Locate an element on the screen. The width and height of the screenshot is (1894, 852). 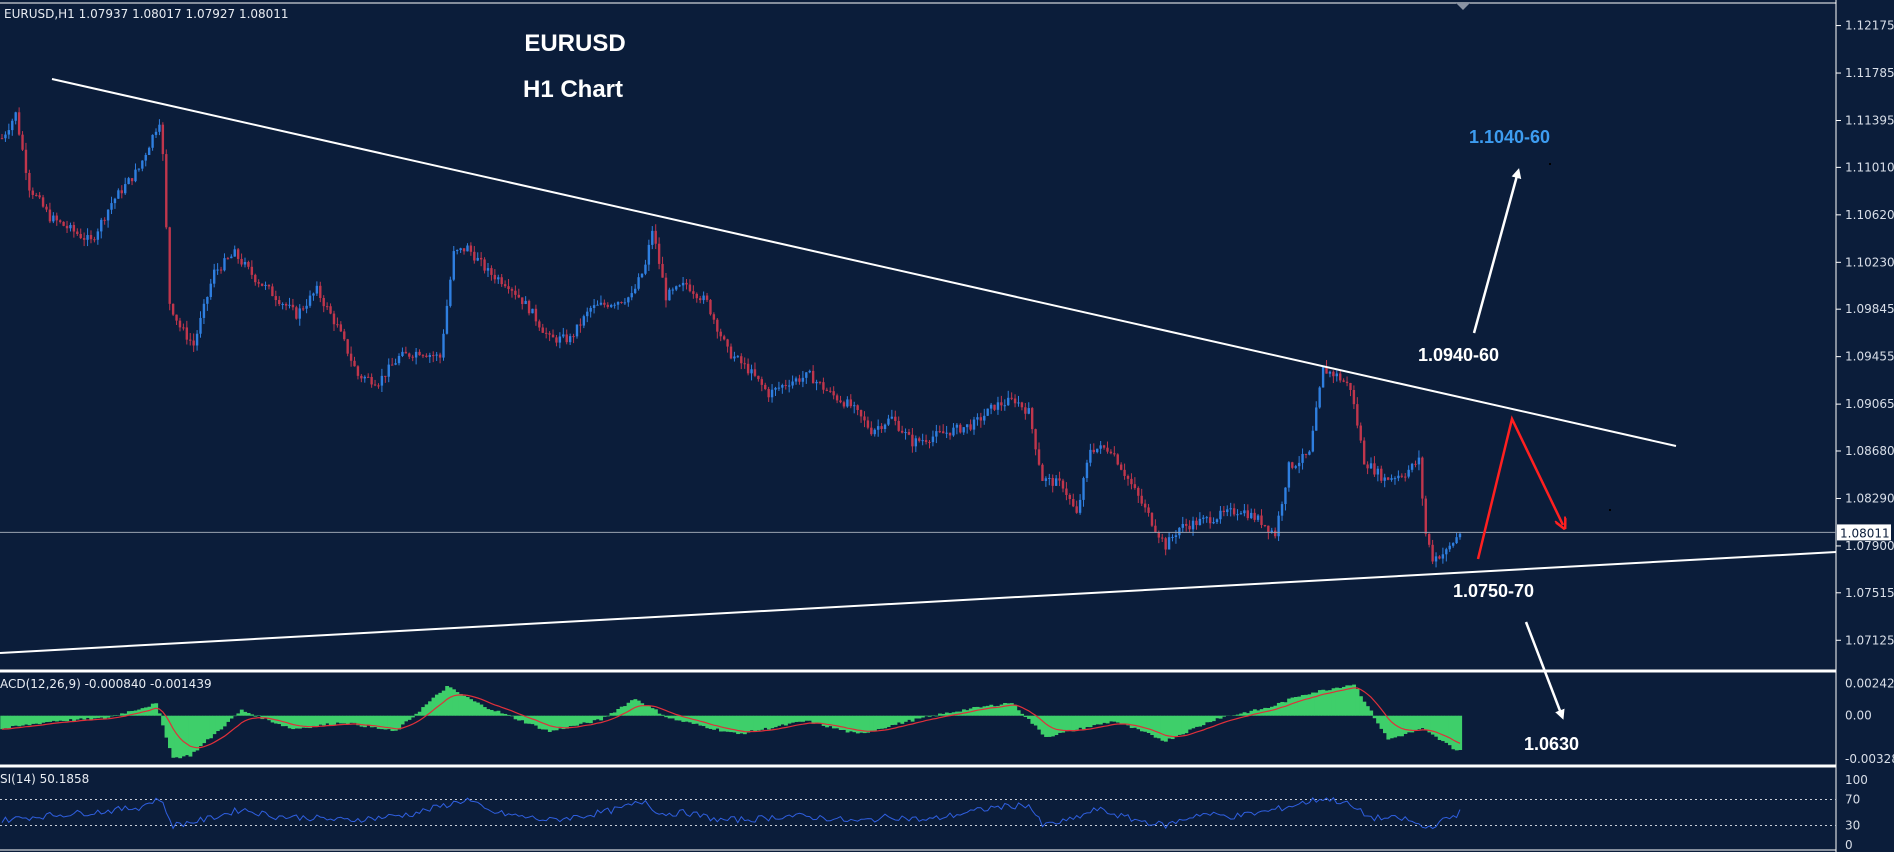
price-axis is located at coordinates (1865, 426).